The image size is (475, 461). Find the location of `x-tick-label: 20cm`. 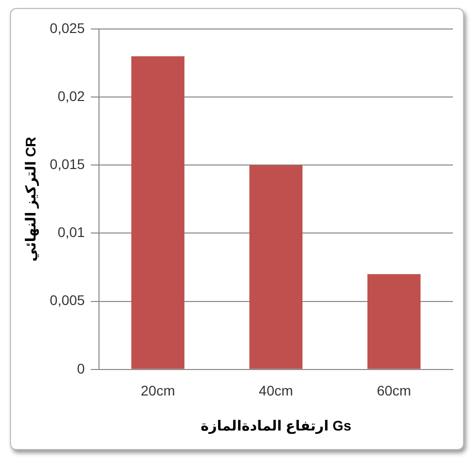

x-tick-label: 20cm is located at coordinates (157, 390).